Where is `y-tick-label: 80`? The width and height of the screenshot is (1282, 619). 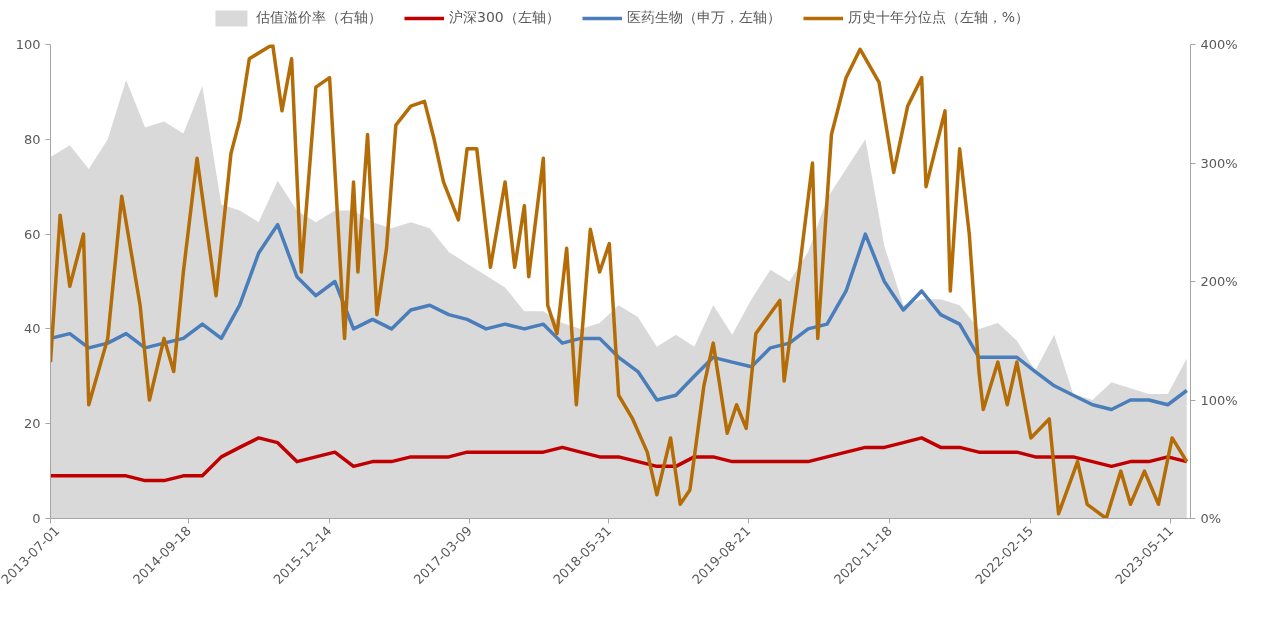
y-tick-label: 80 is located at coordinates (32, 139).